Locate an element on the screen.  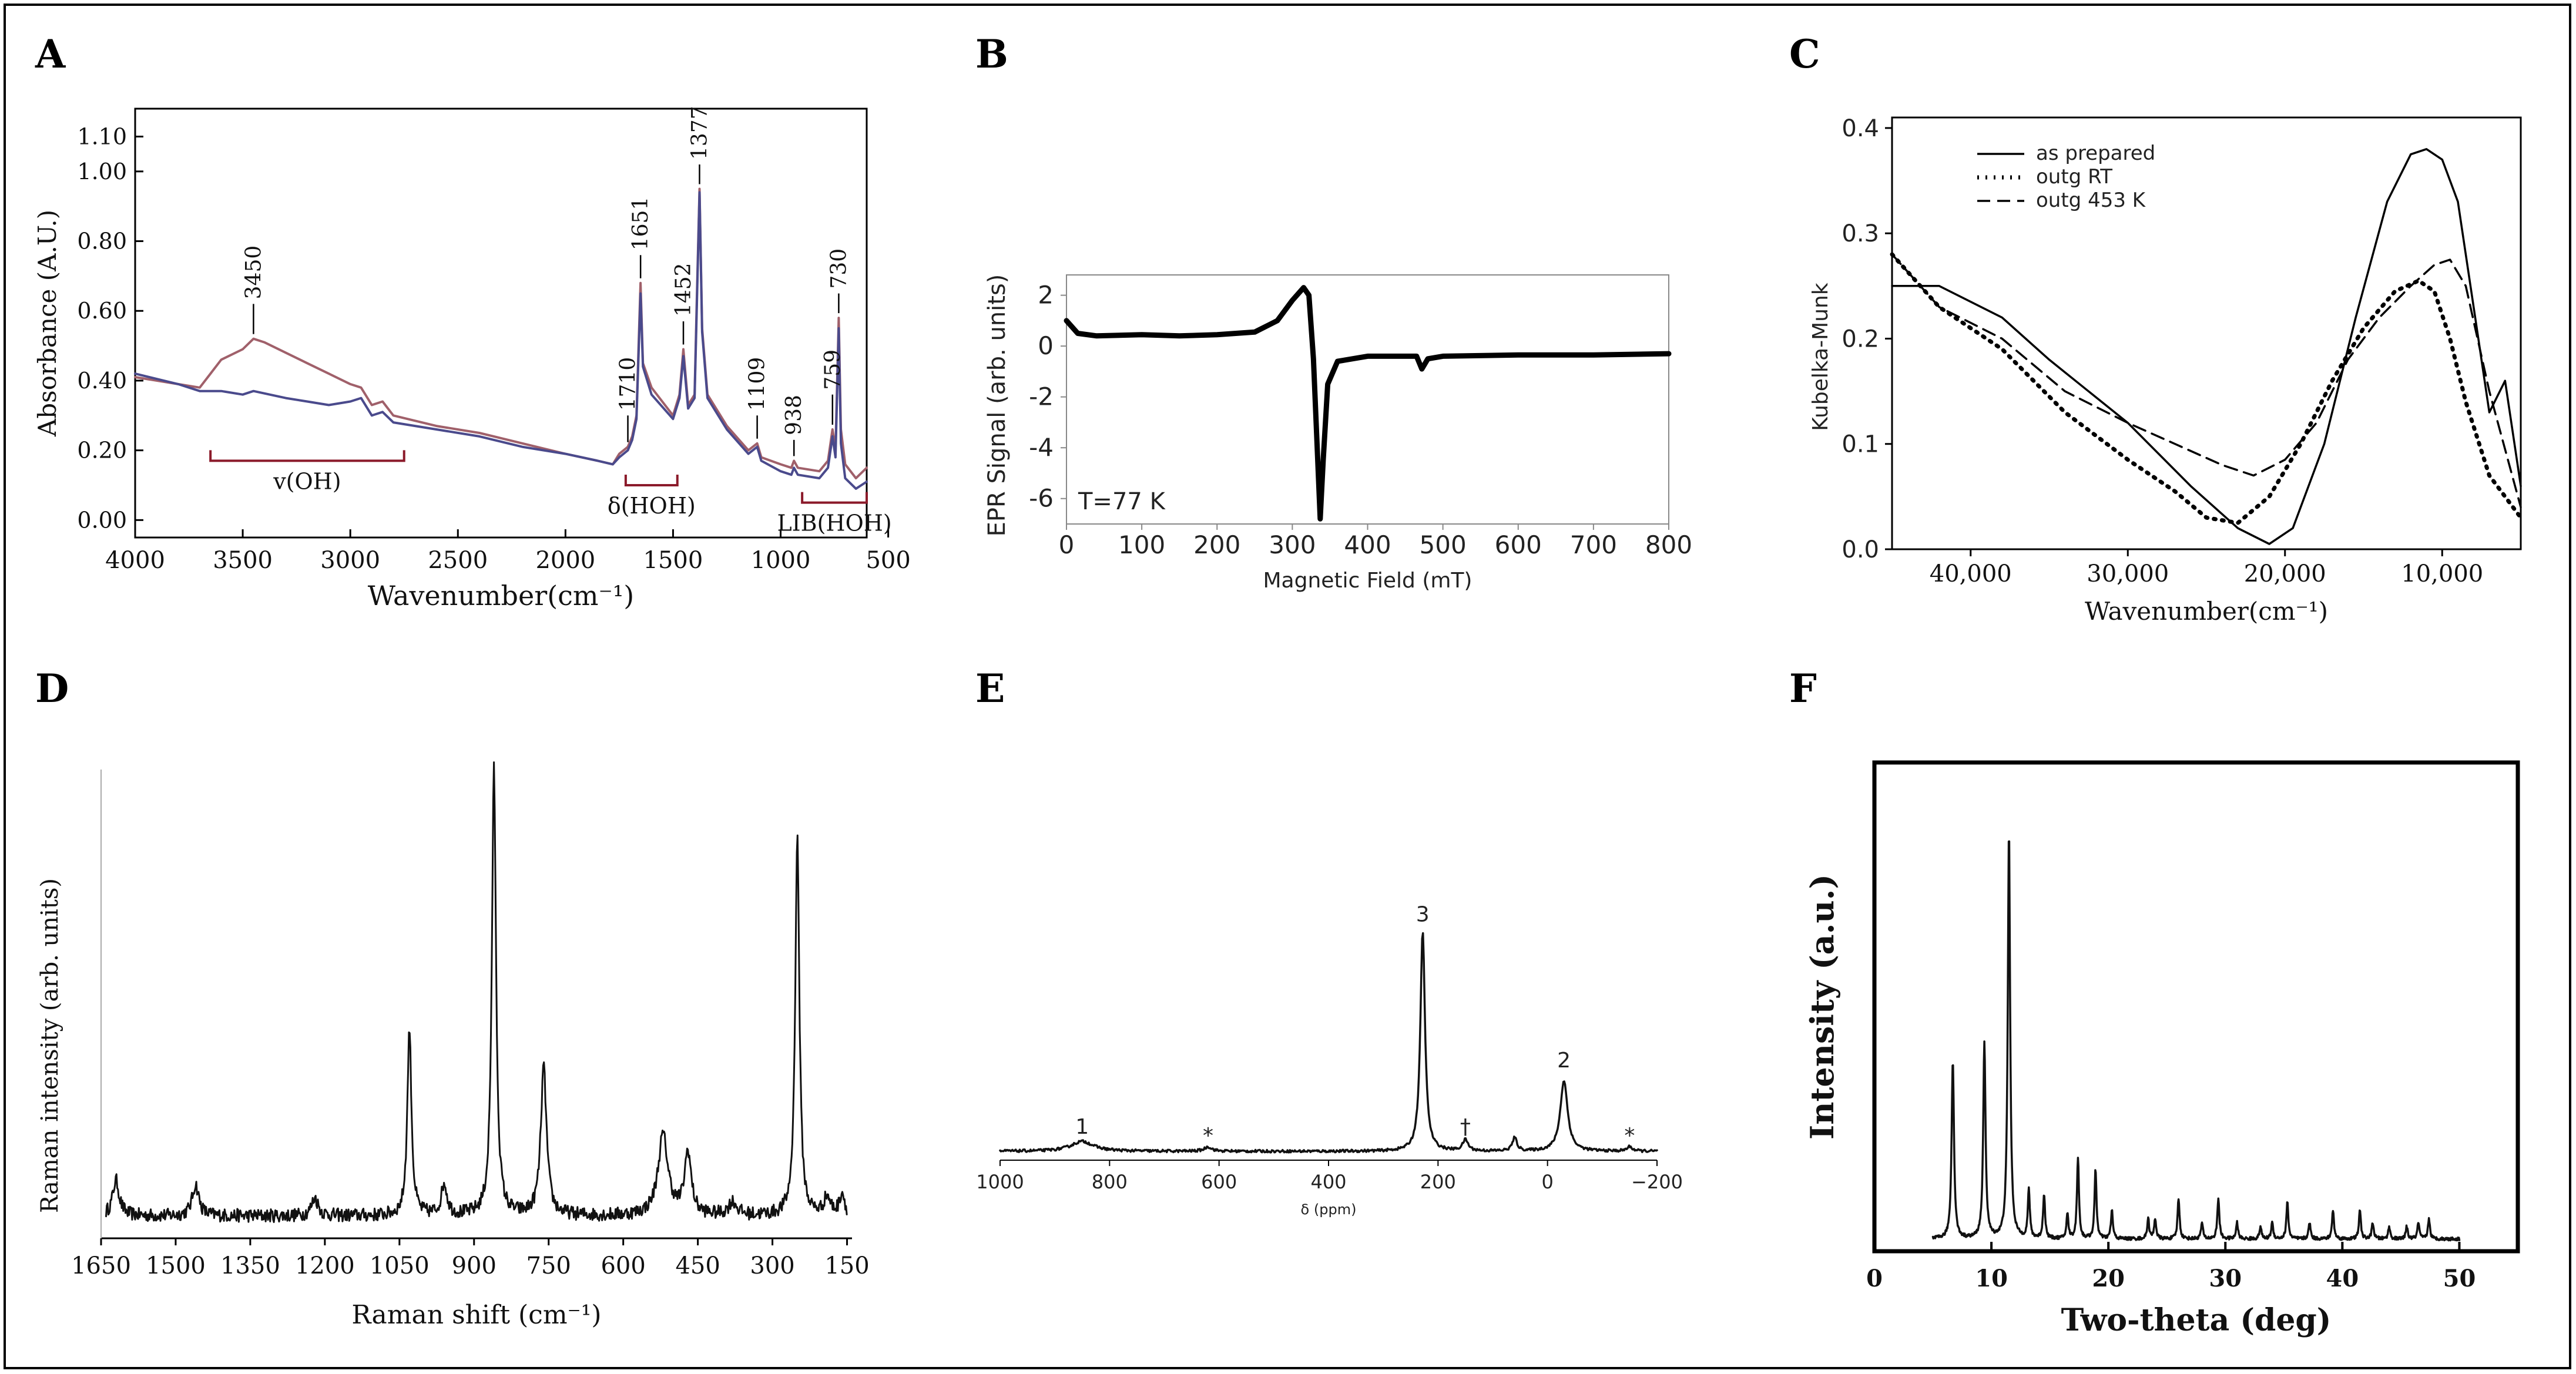
panel-c-y-tick-label: 0.2 is located at coordinates (1861, 339).